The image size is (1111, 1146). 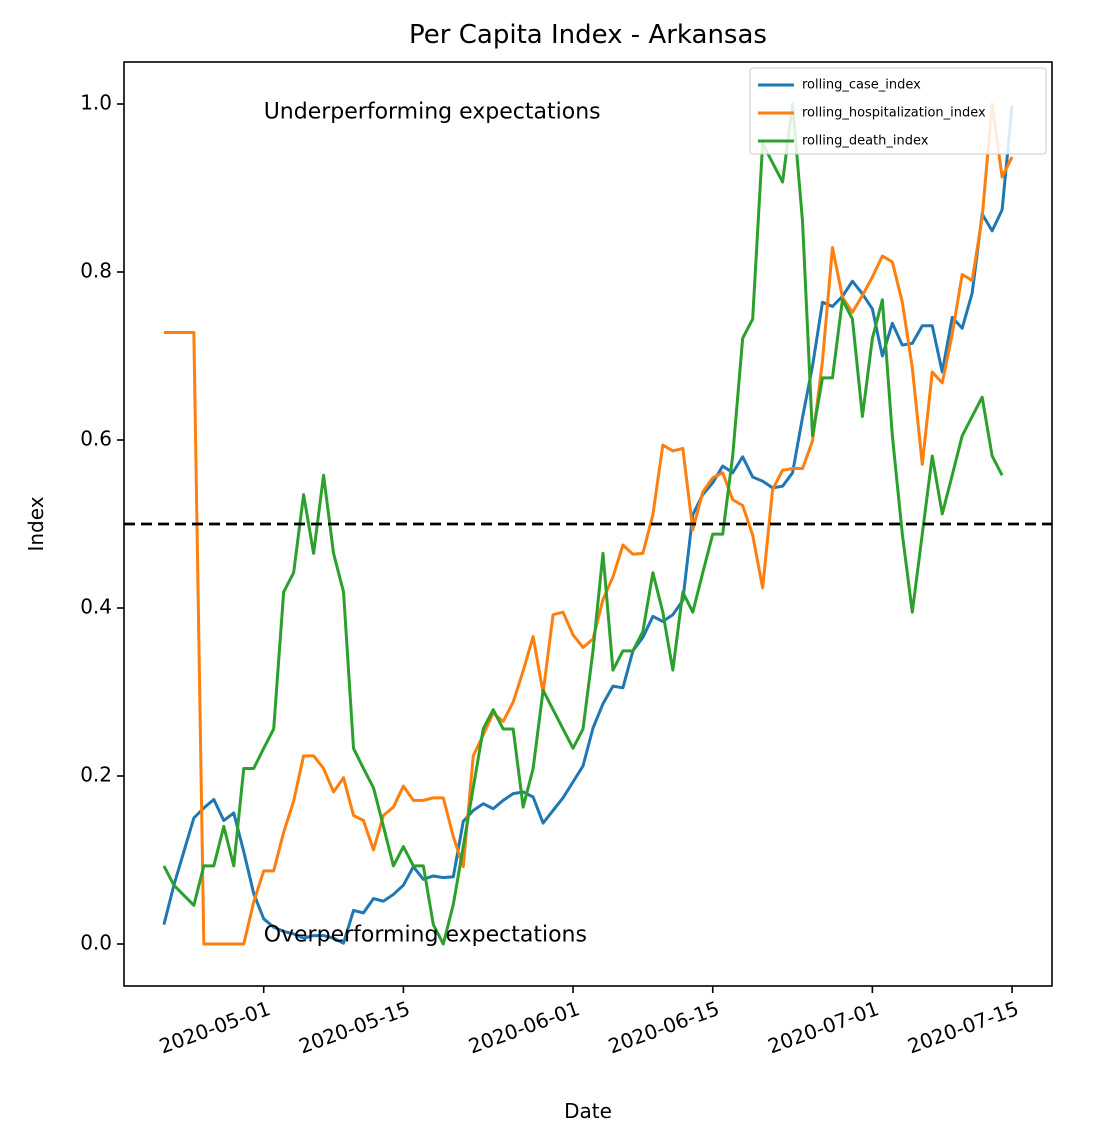 What do you see at coordinates (861, 85) in the screenshot?
I see `legend-label-rolling_case_index: rolling_case_index` at bounding box center [861, 85].